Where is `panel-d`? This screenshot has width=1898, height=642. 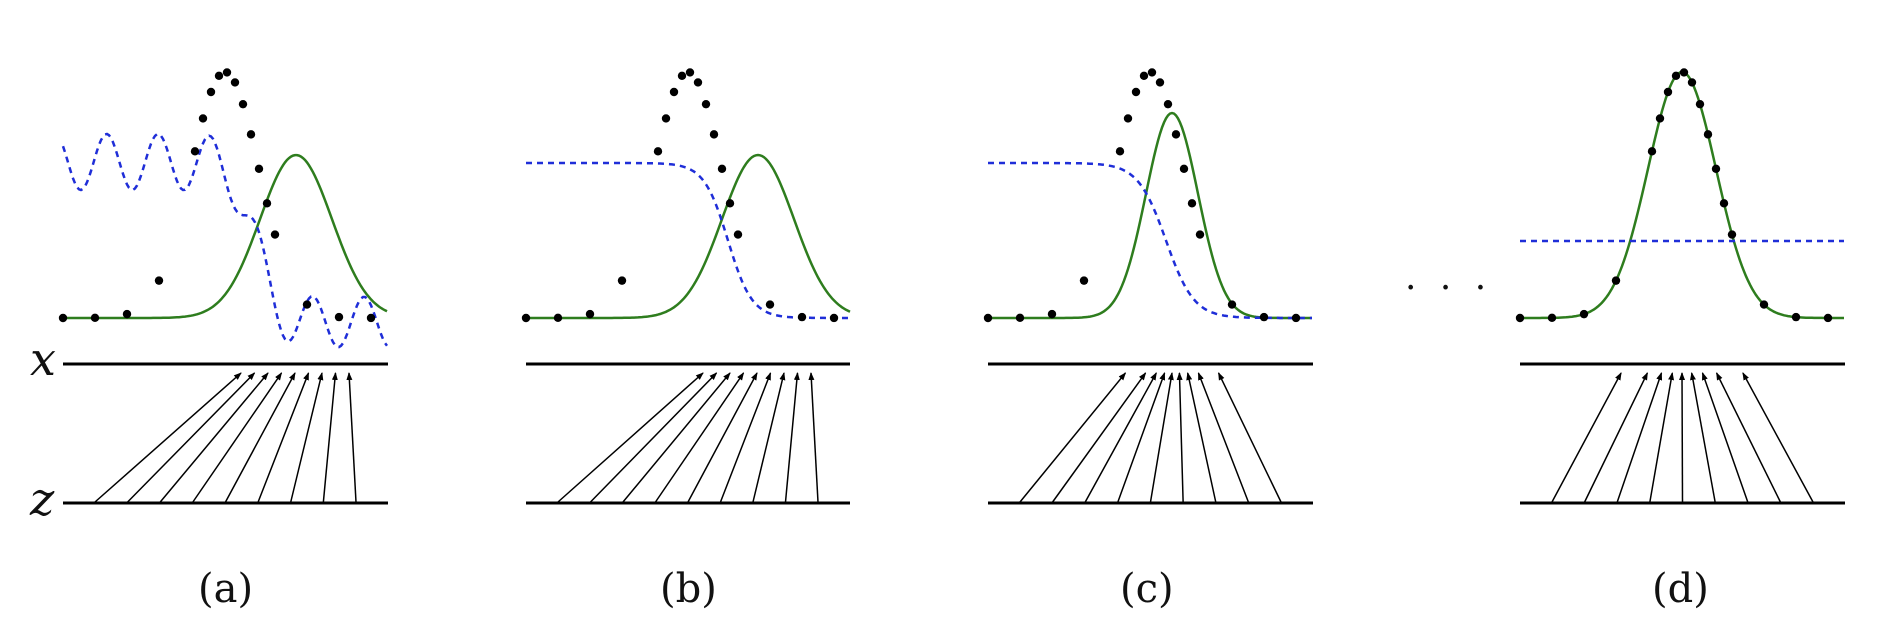
panel-d is located at coordinates (1680, 286).